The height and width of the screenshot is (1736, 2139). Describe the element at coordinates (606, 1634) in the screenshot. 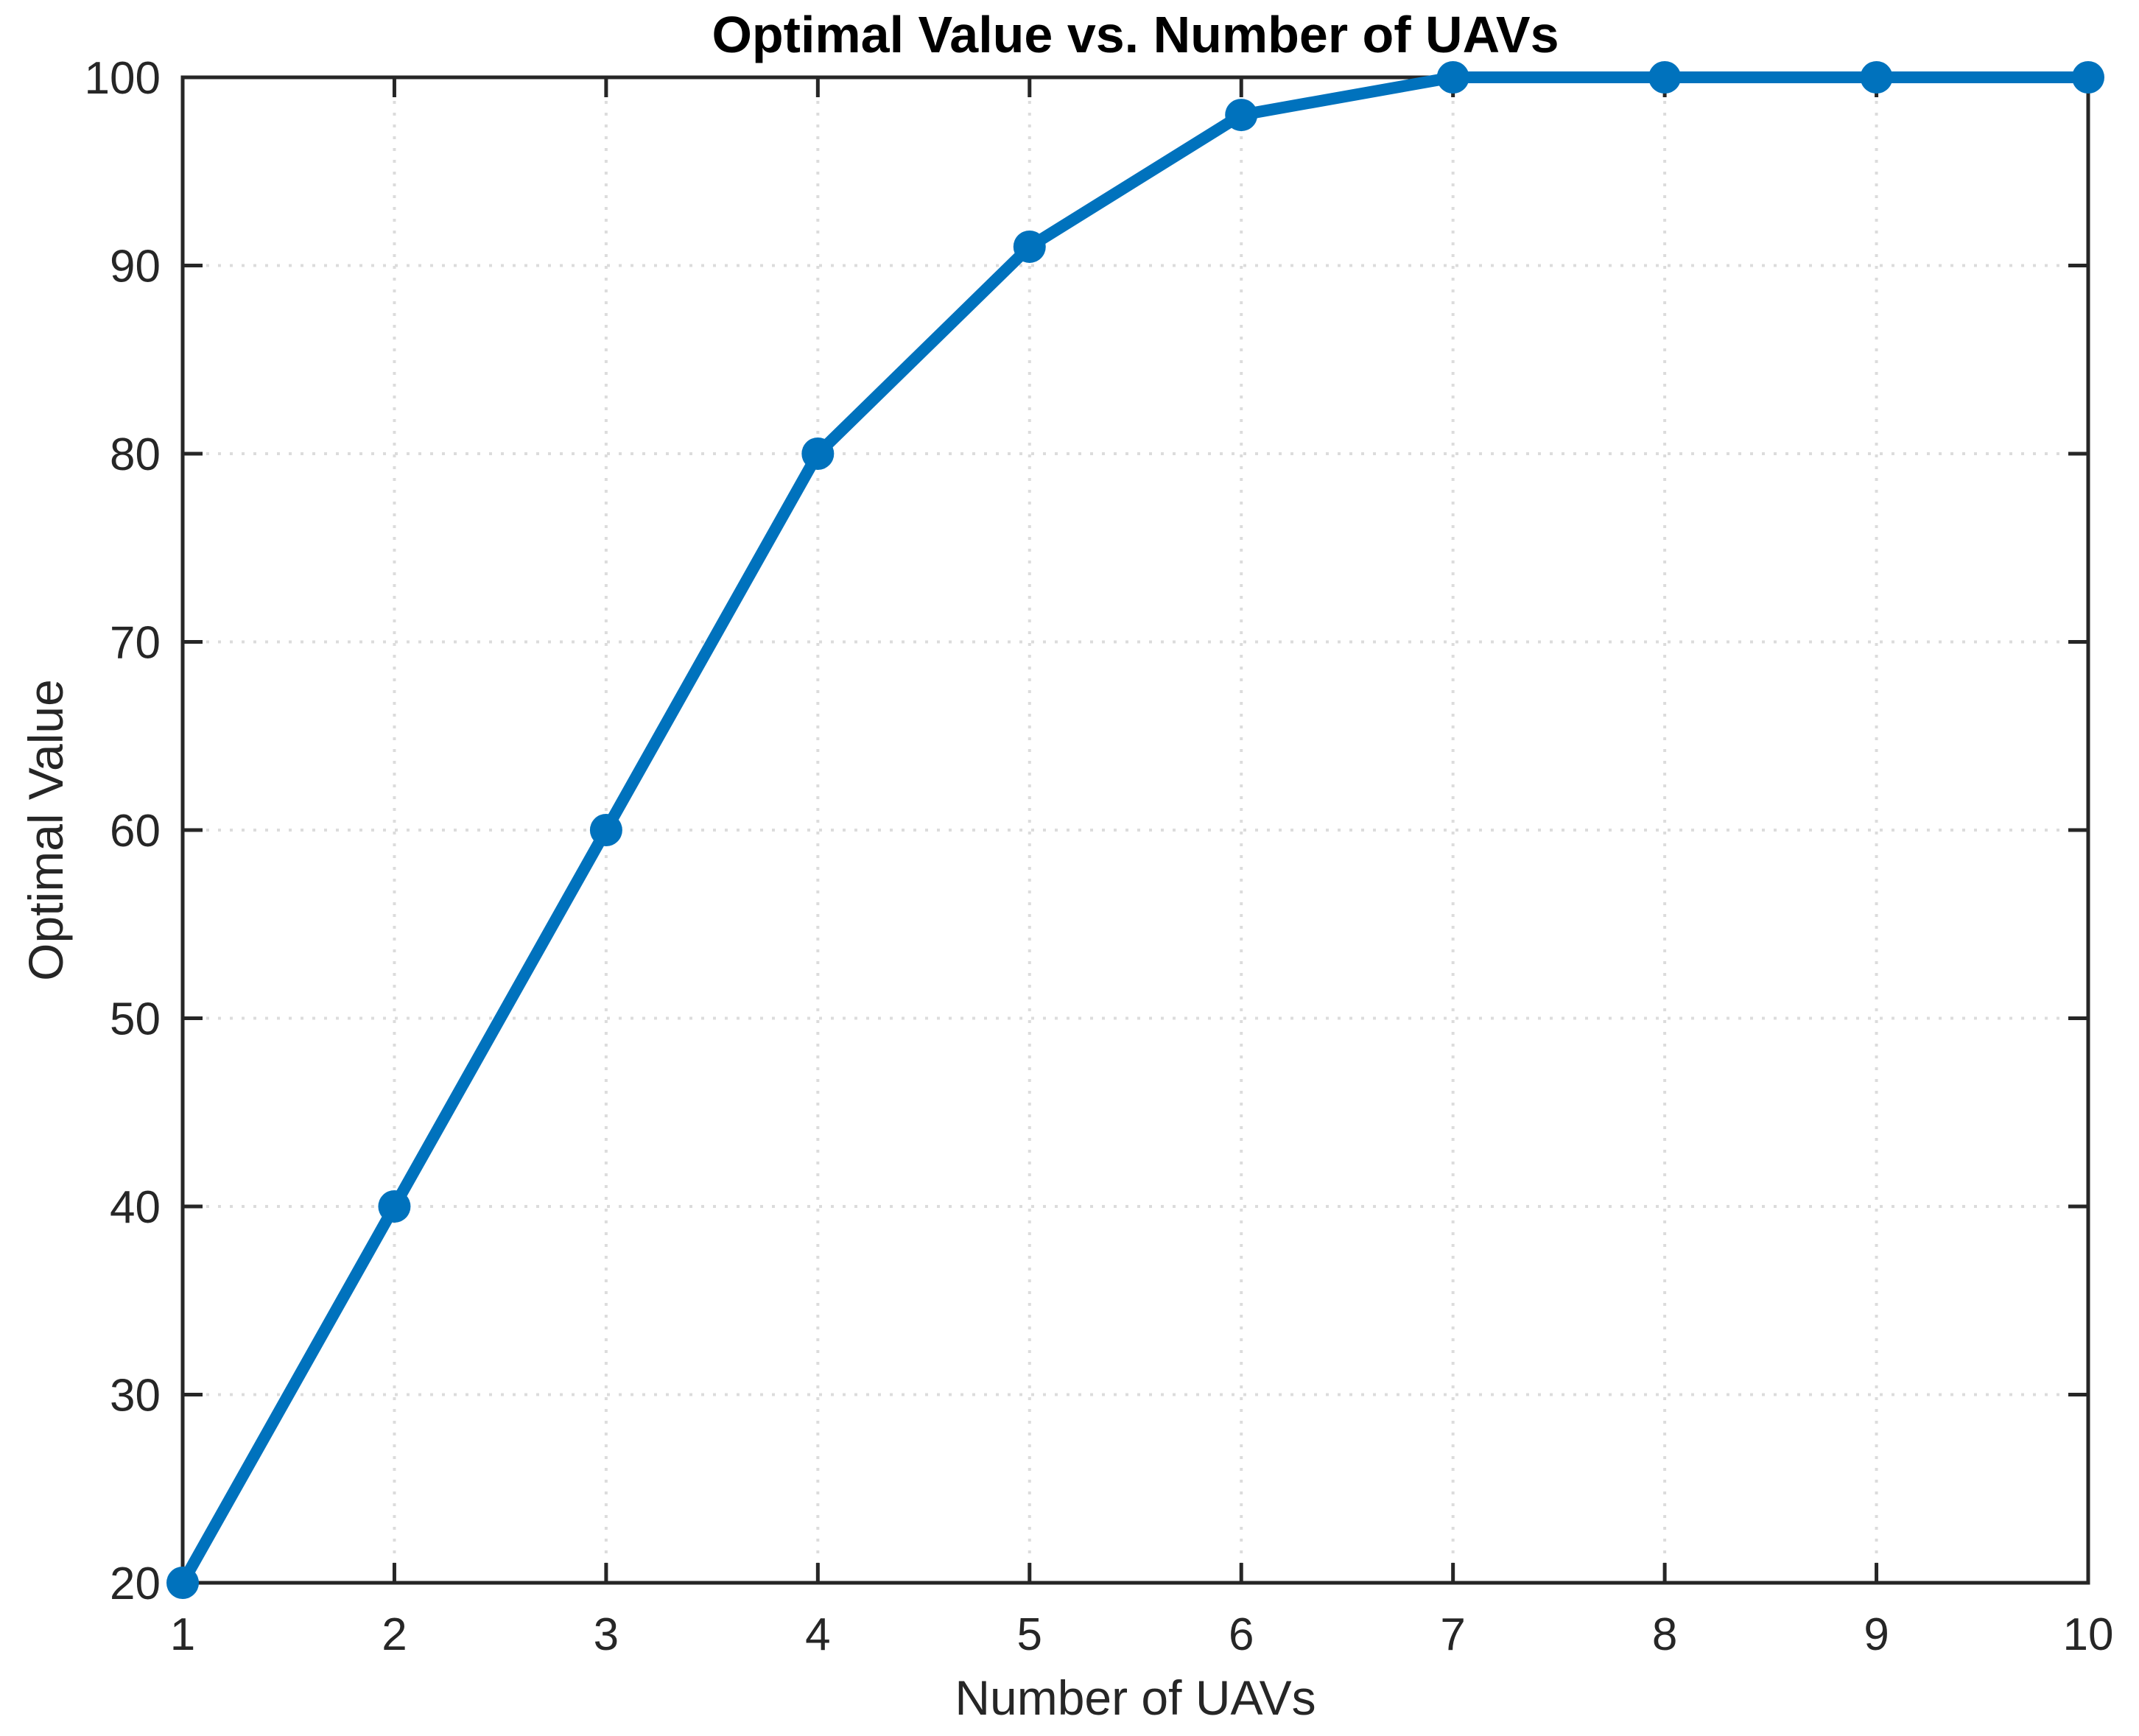

I see `x-tick-label: 3` at that location.